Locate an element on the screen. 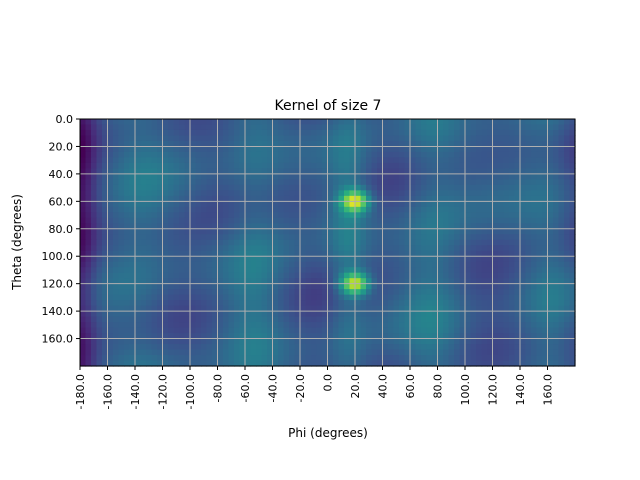  x-tick-label: 0.0 is located at coordinates (328, 383).